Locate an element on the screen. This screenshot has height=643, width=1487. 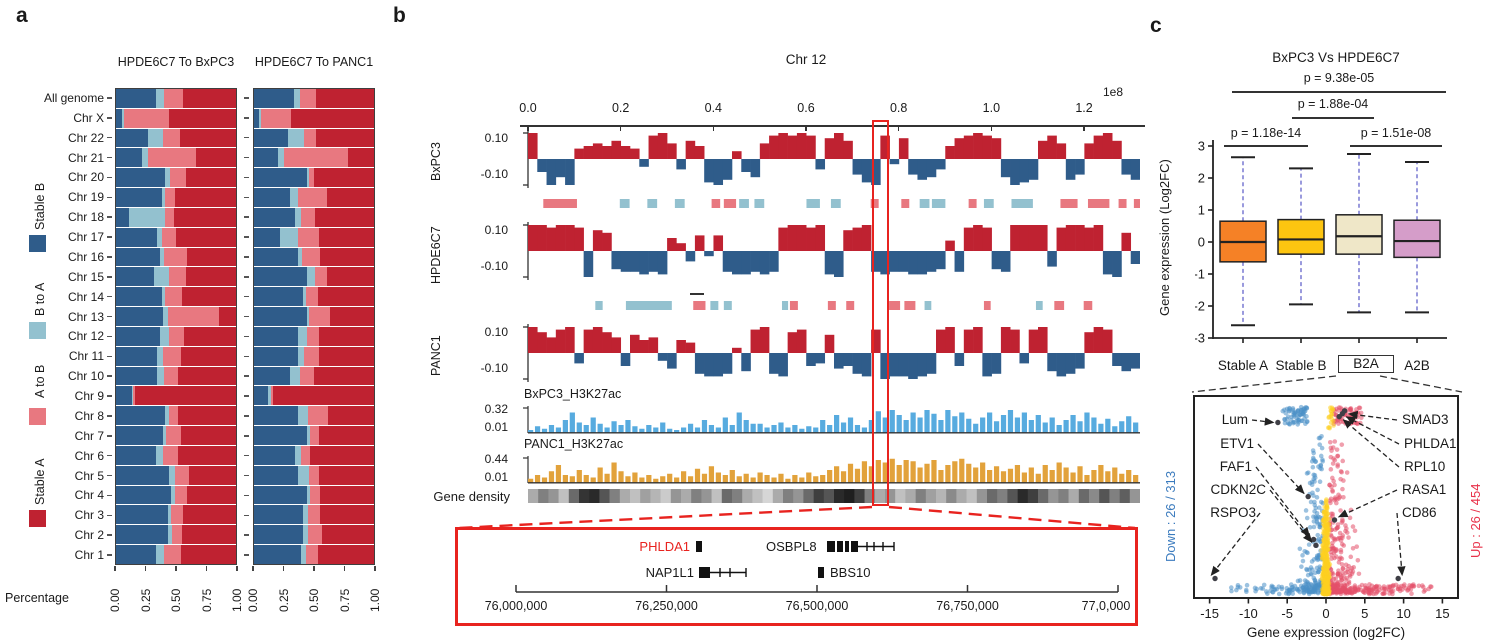
row-label-text: Chr 21 is located at coordinates (85, 157).